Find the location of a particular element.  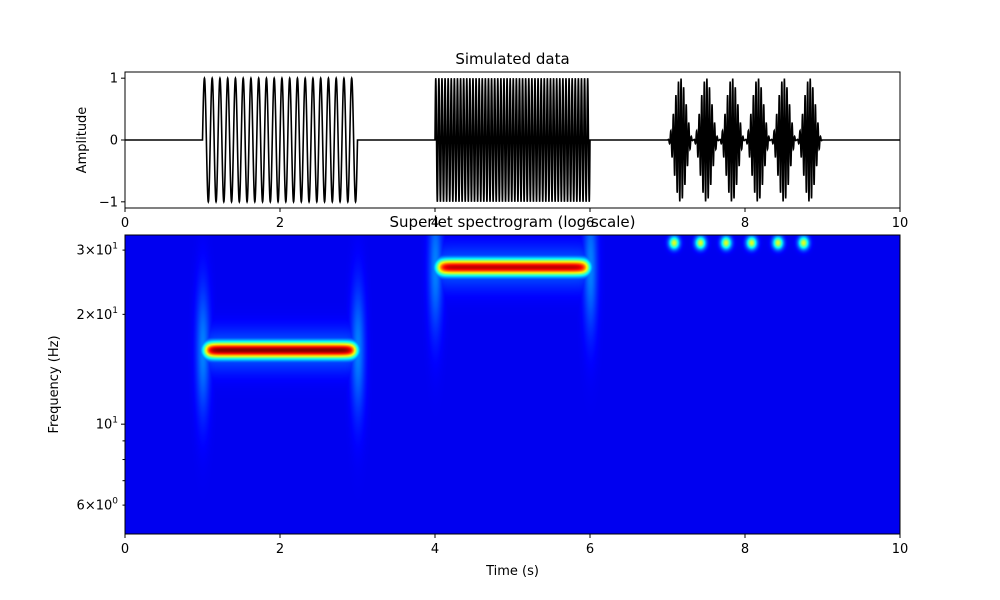

spectrogram-y-tick-label: 2×10¹ is located at coordinates (97, 314).